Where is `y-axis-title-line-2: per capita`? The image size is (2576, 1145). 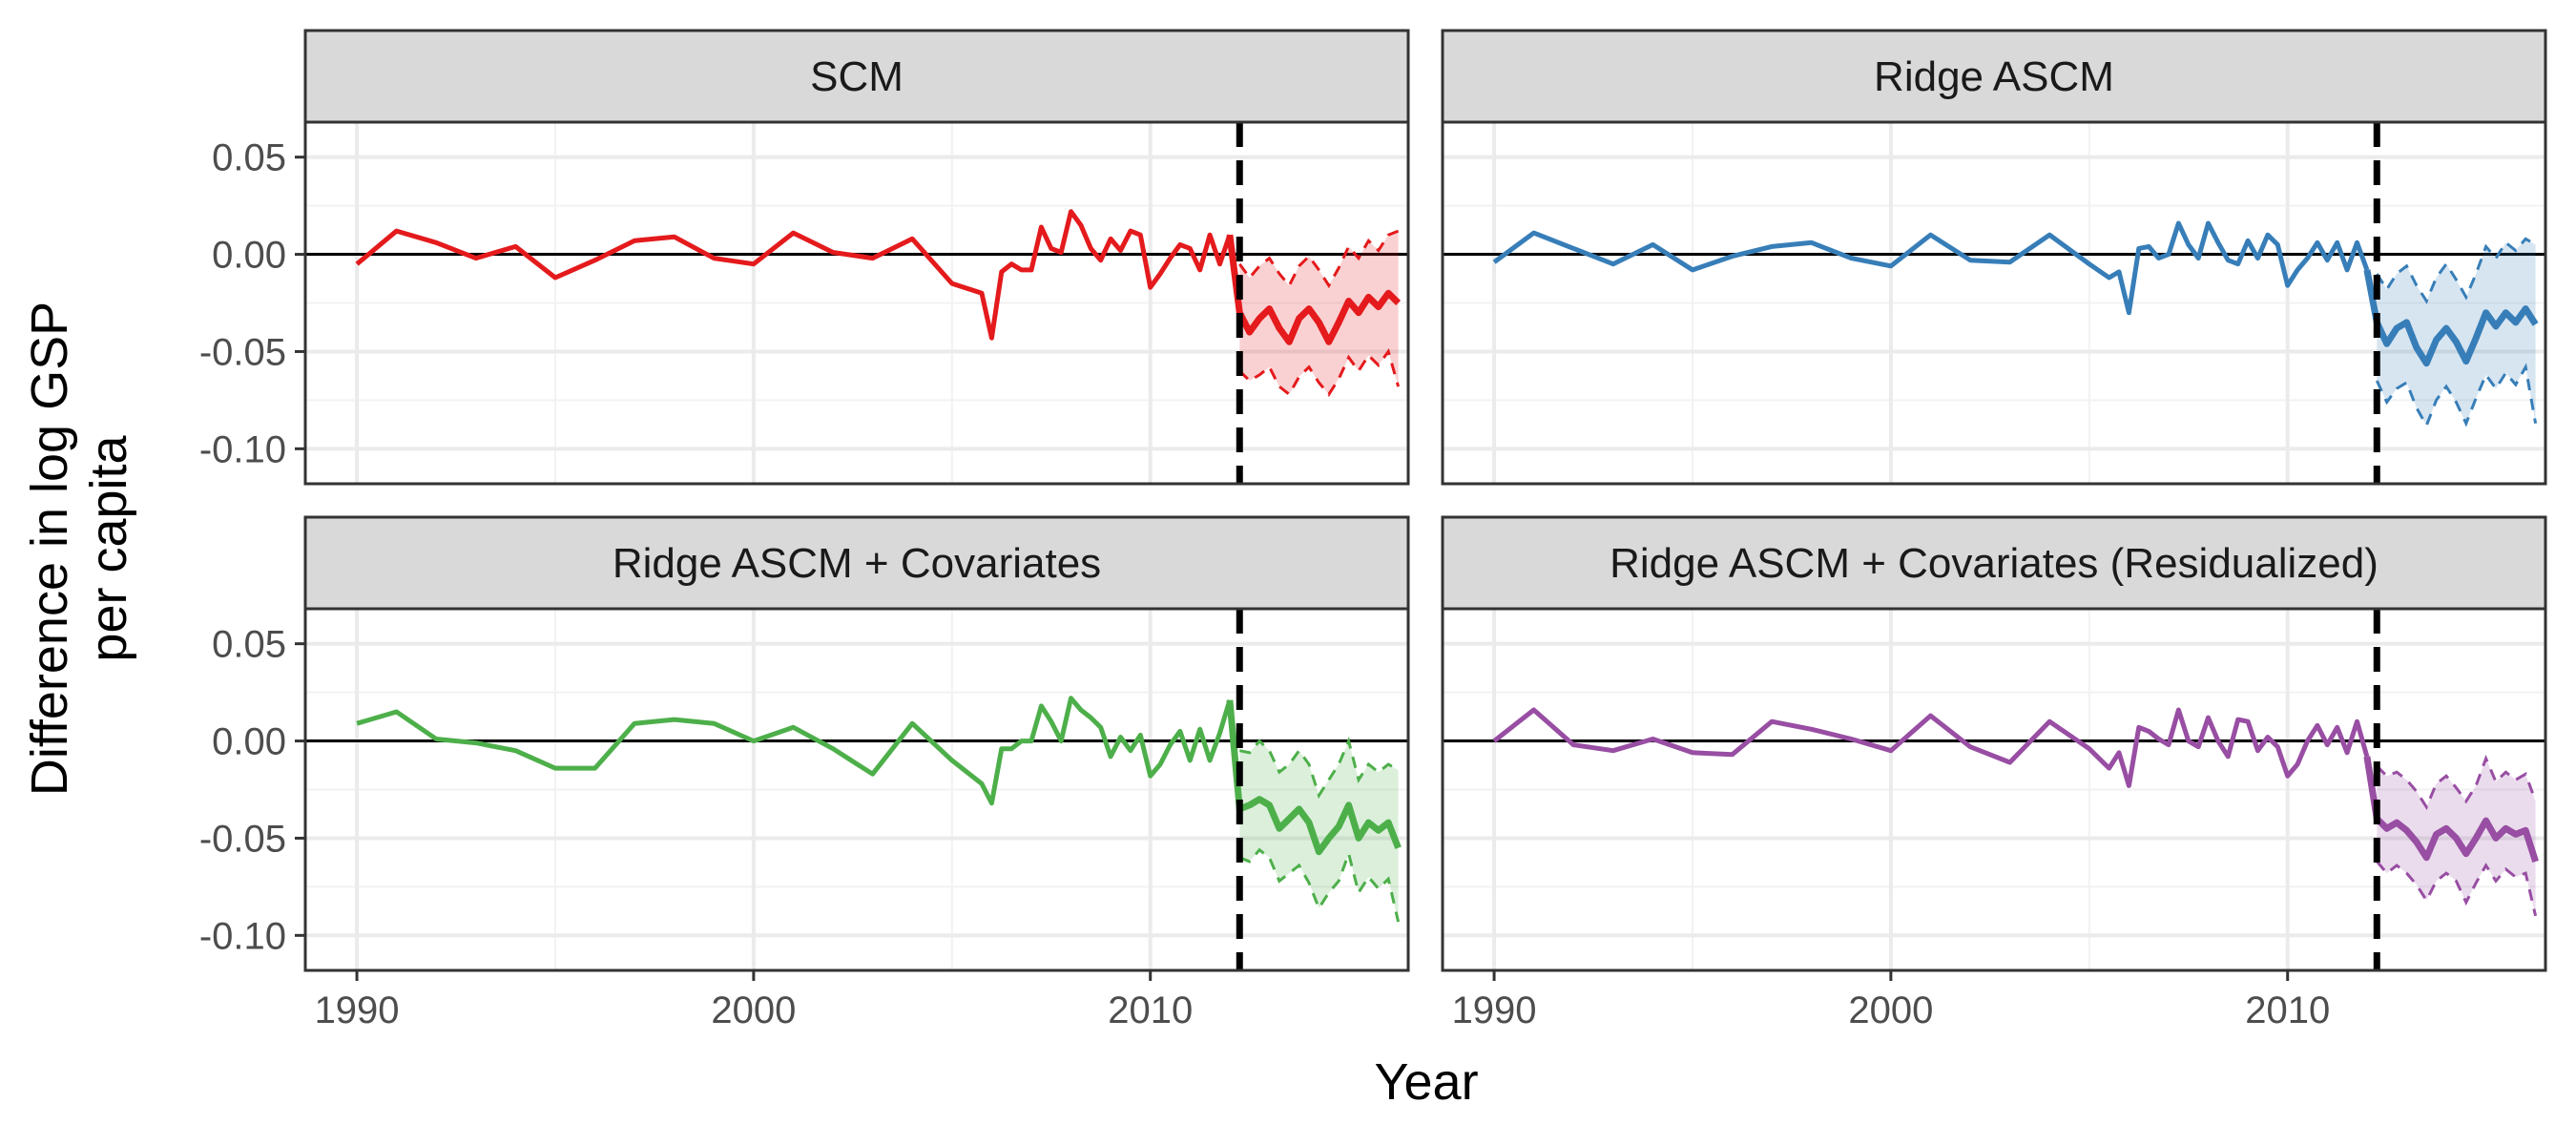
y-axis-title-line-2: per capita is located at coordinates (108, 547).